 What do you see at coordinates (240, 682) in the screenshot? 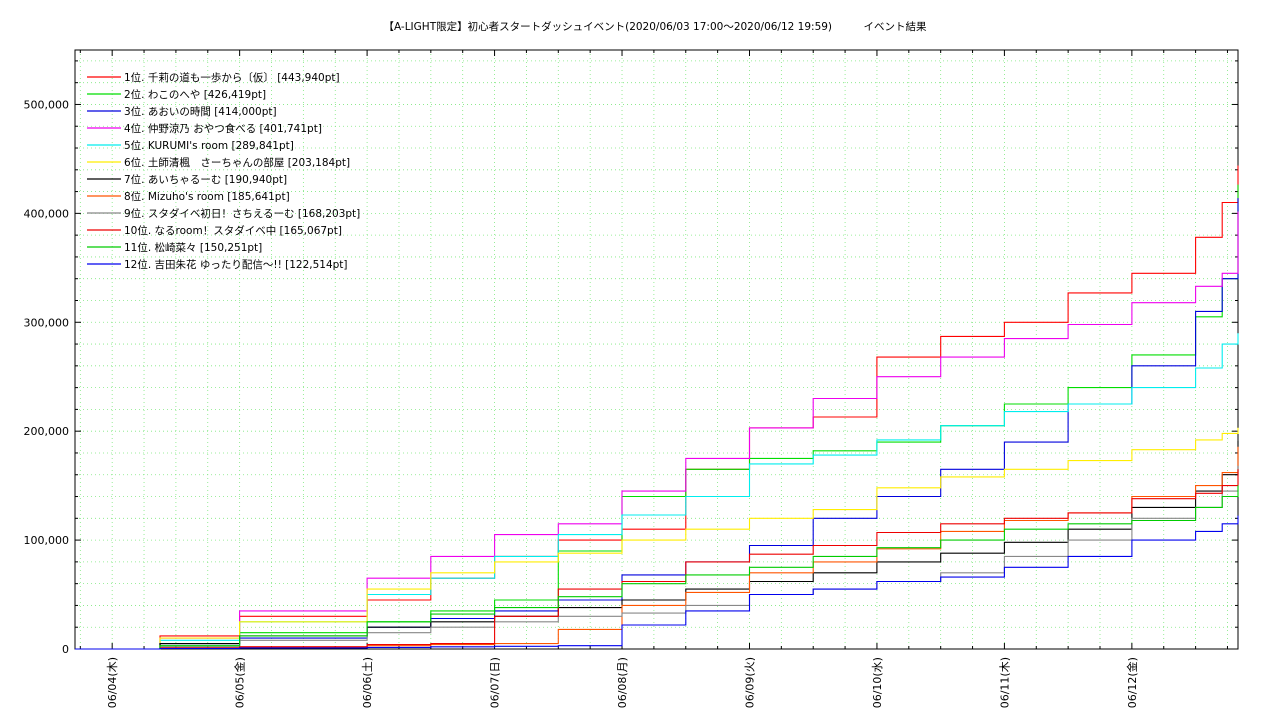
I see `x-tick-label: 06/05(金)` at bounding box center [240, 682].